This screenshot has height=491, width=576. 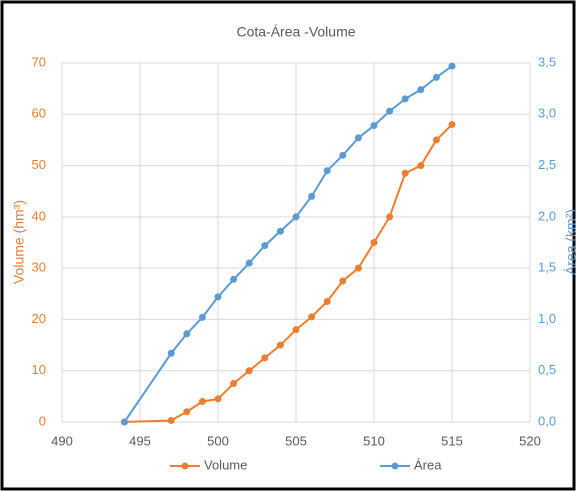 What do you see at coordinates (39, 267) in the screenshot?
I see `y-tick-label: 30` at bounding box center [39, 267].